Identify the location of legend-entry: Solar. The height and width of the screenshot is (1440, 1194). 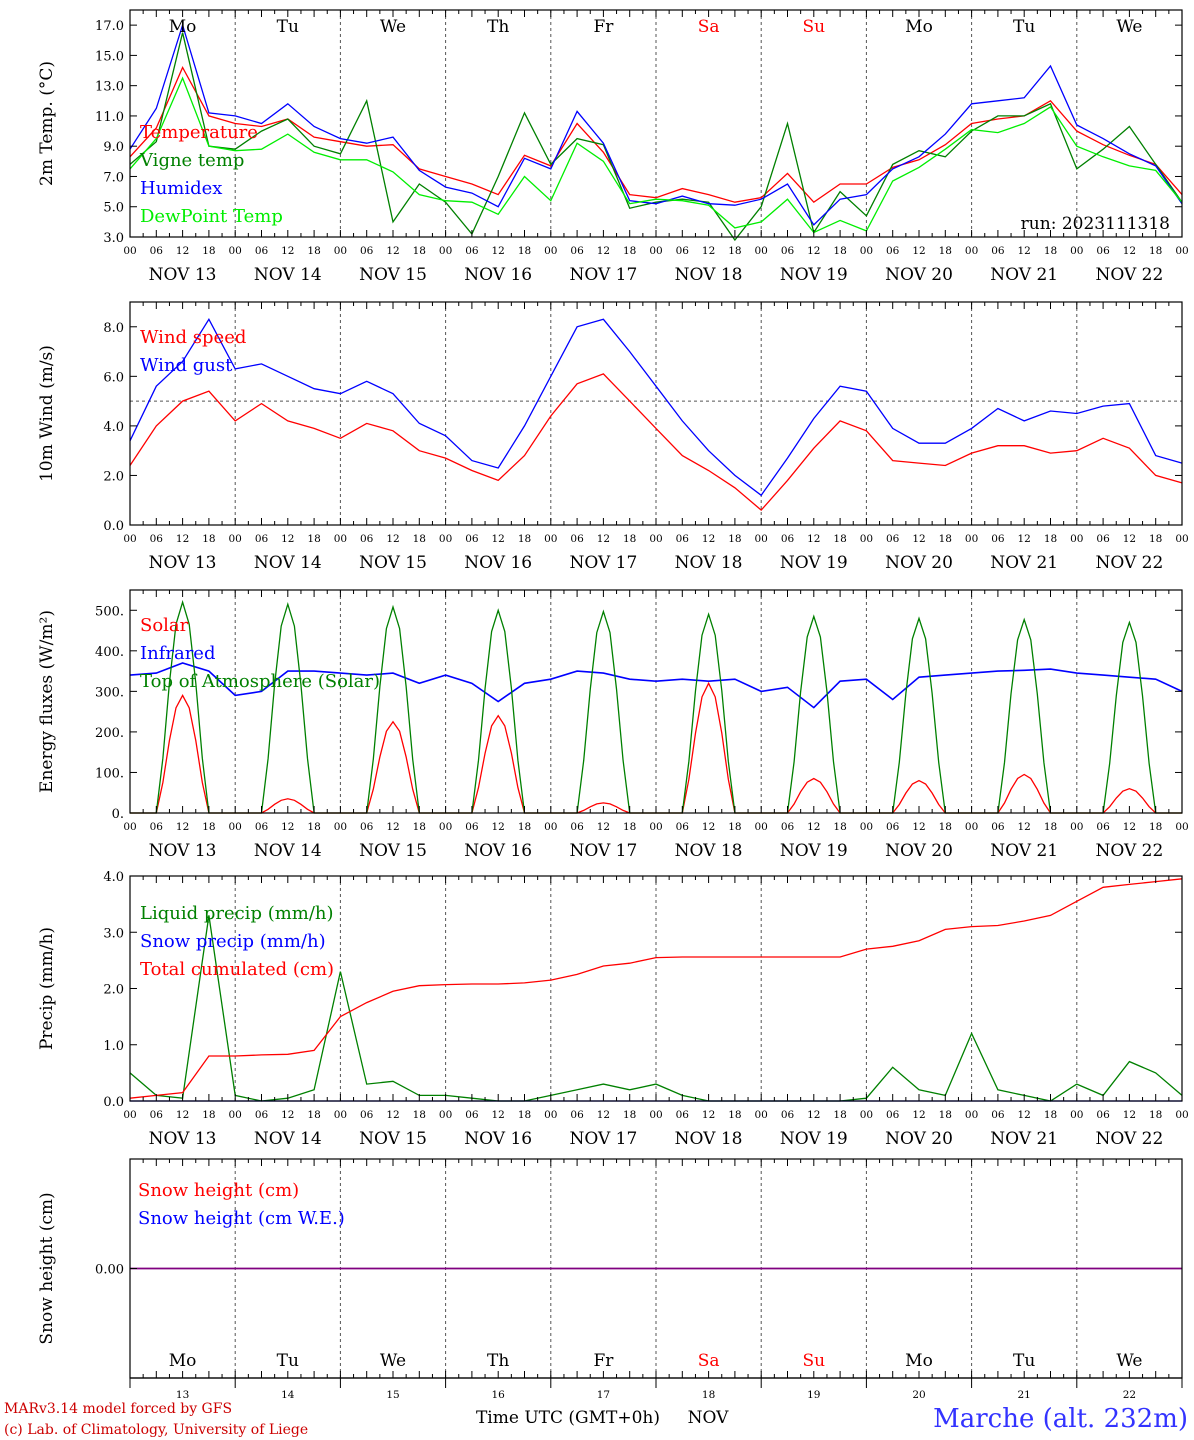
(164, 625).